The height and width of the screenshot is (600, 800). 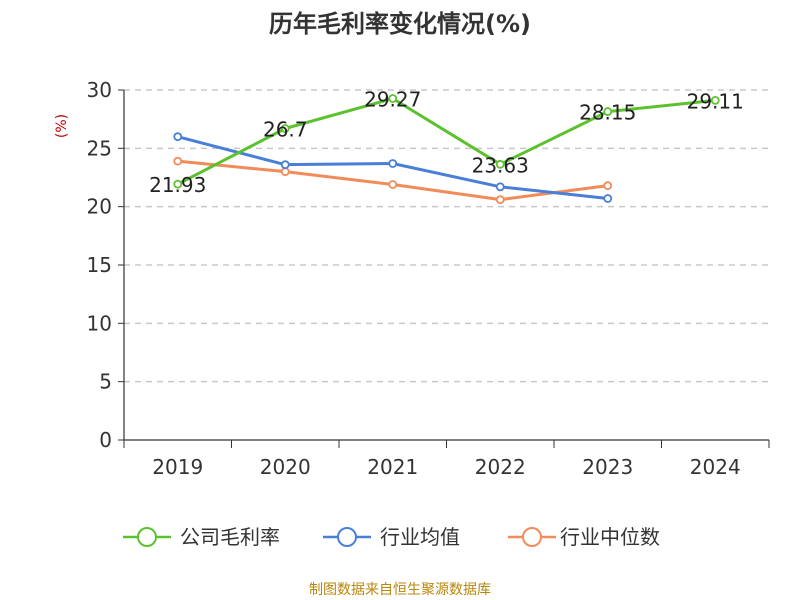 I want to click on x-tick-label-2022: 2022, so click(x=500, y=467).